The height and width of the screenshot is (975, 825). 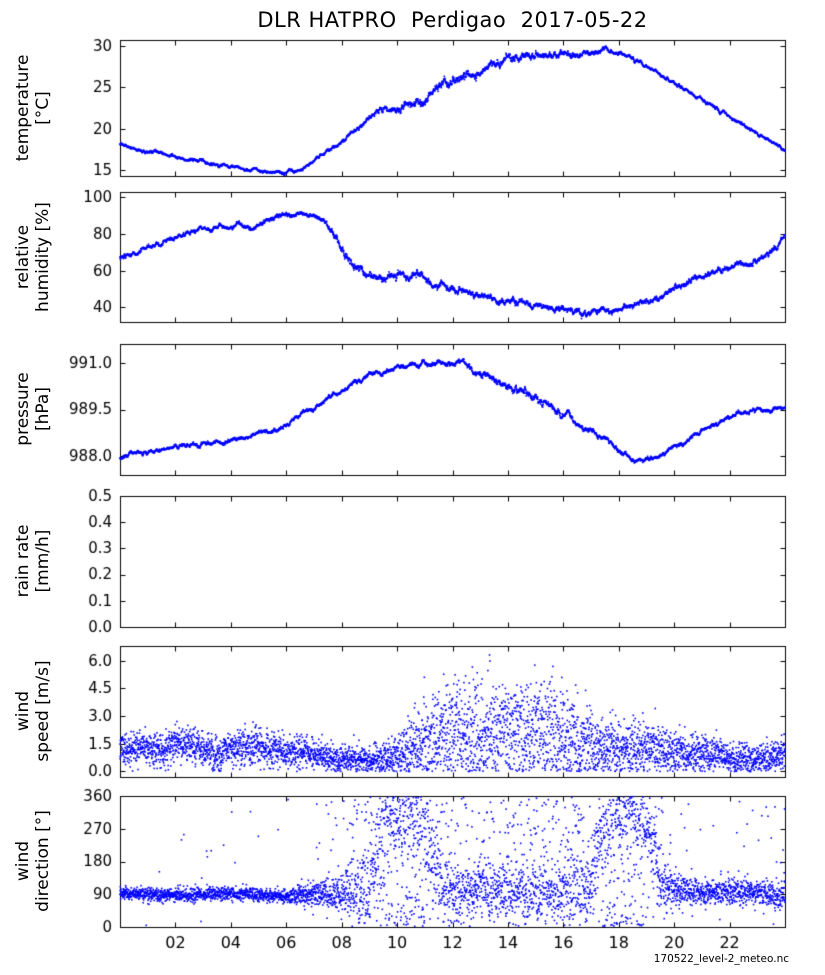 I want to click on y-axis-label-wind-speed: wind speed [m/s], so click(x=33, y=710).